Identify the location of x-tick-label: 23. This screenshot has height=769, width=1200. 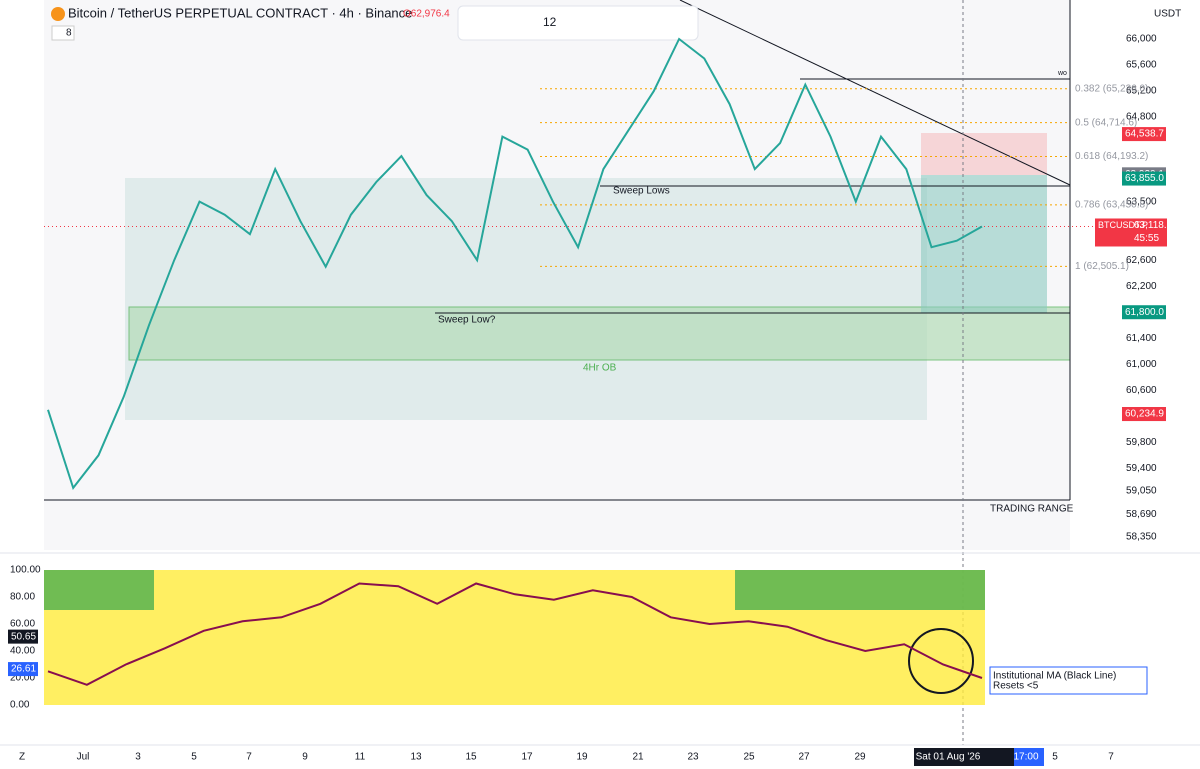
(693, 757).